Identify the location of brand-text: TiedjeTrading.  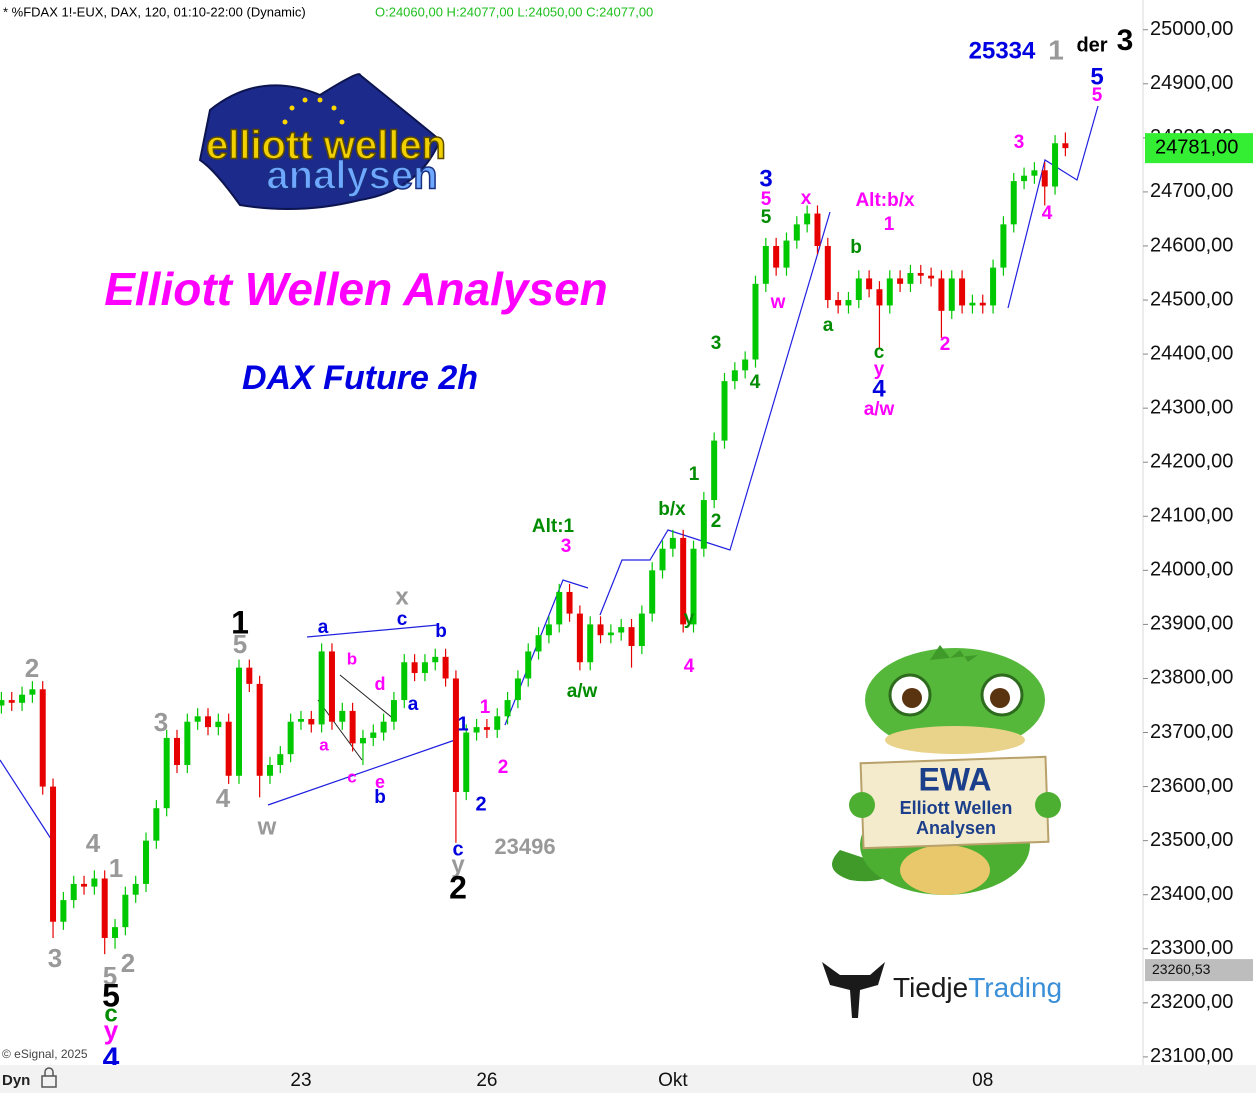
(977, 987).